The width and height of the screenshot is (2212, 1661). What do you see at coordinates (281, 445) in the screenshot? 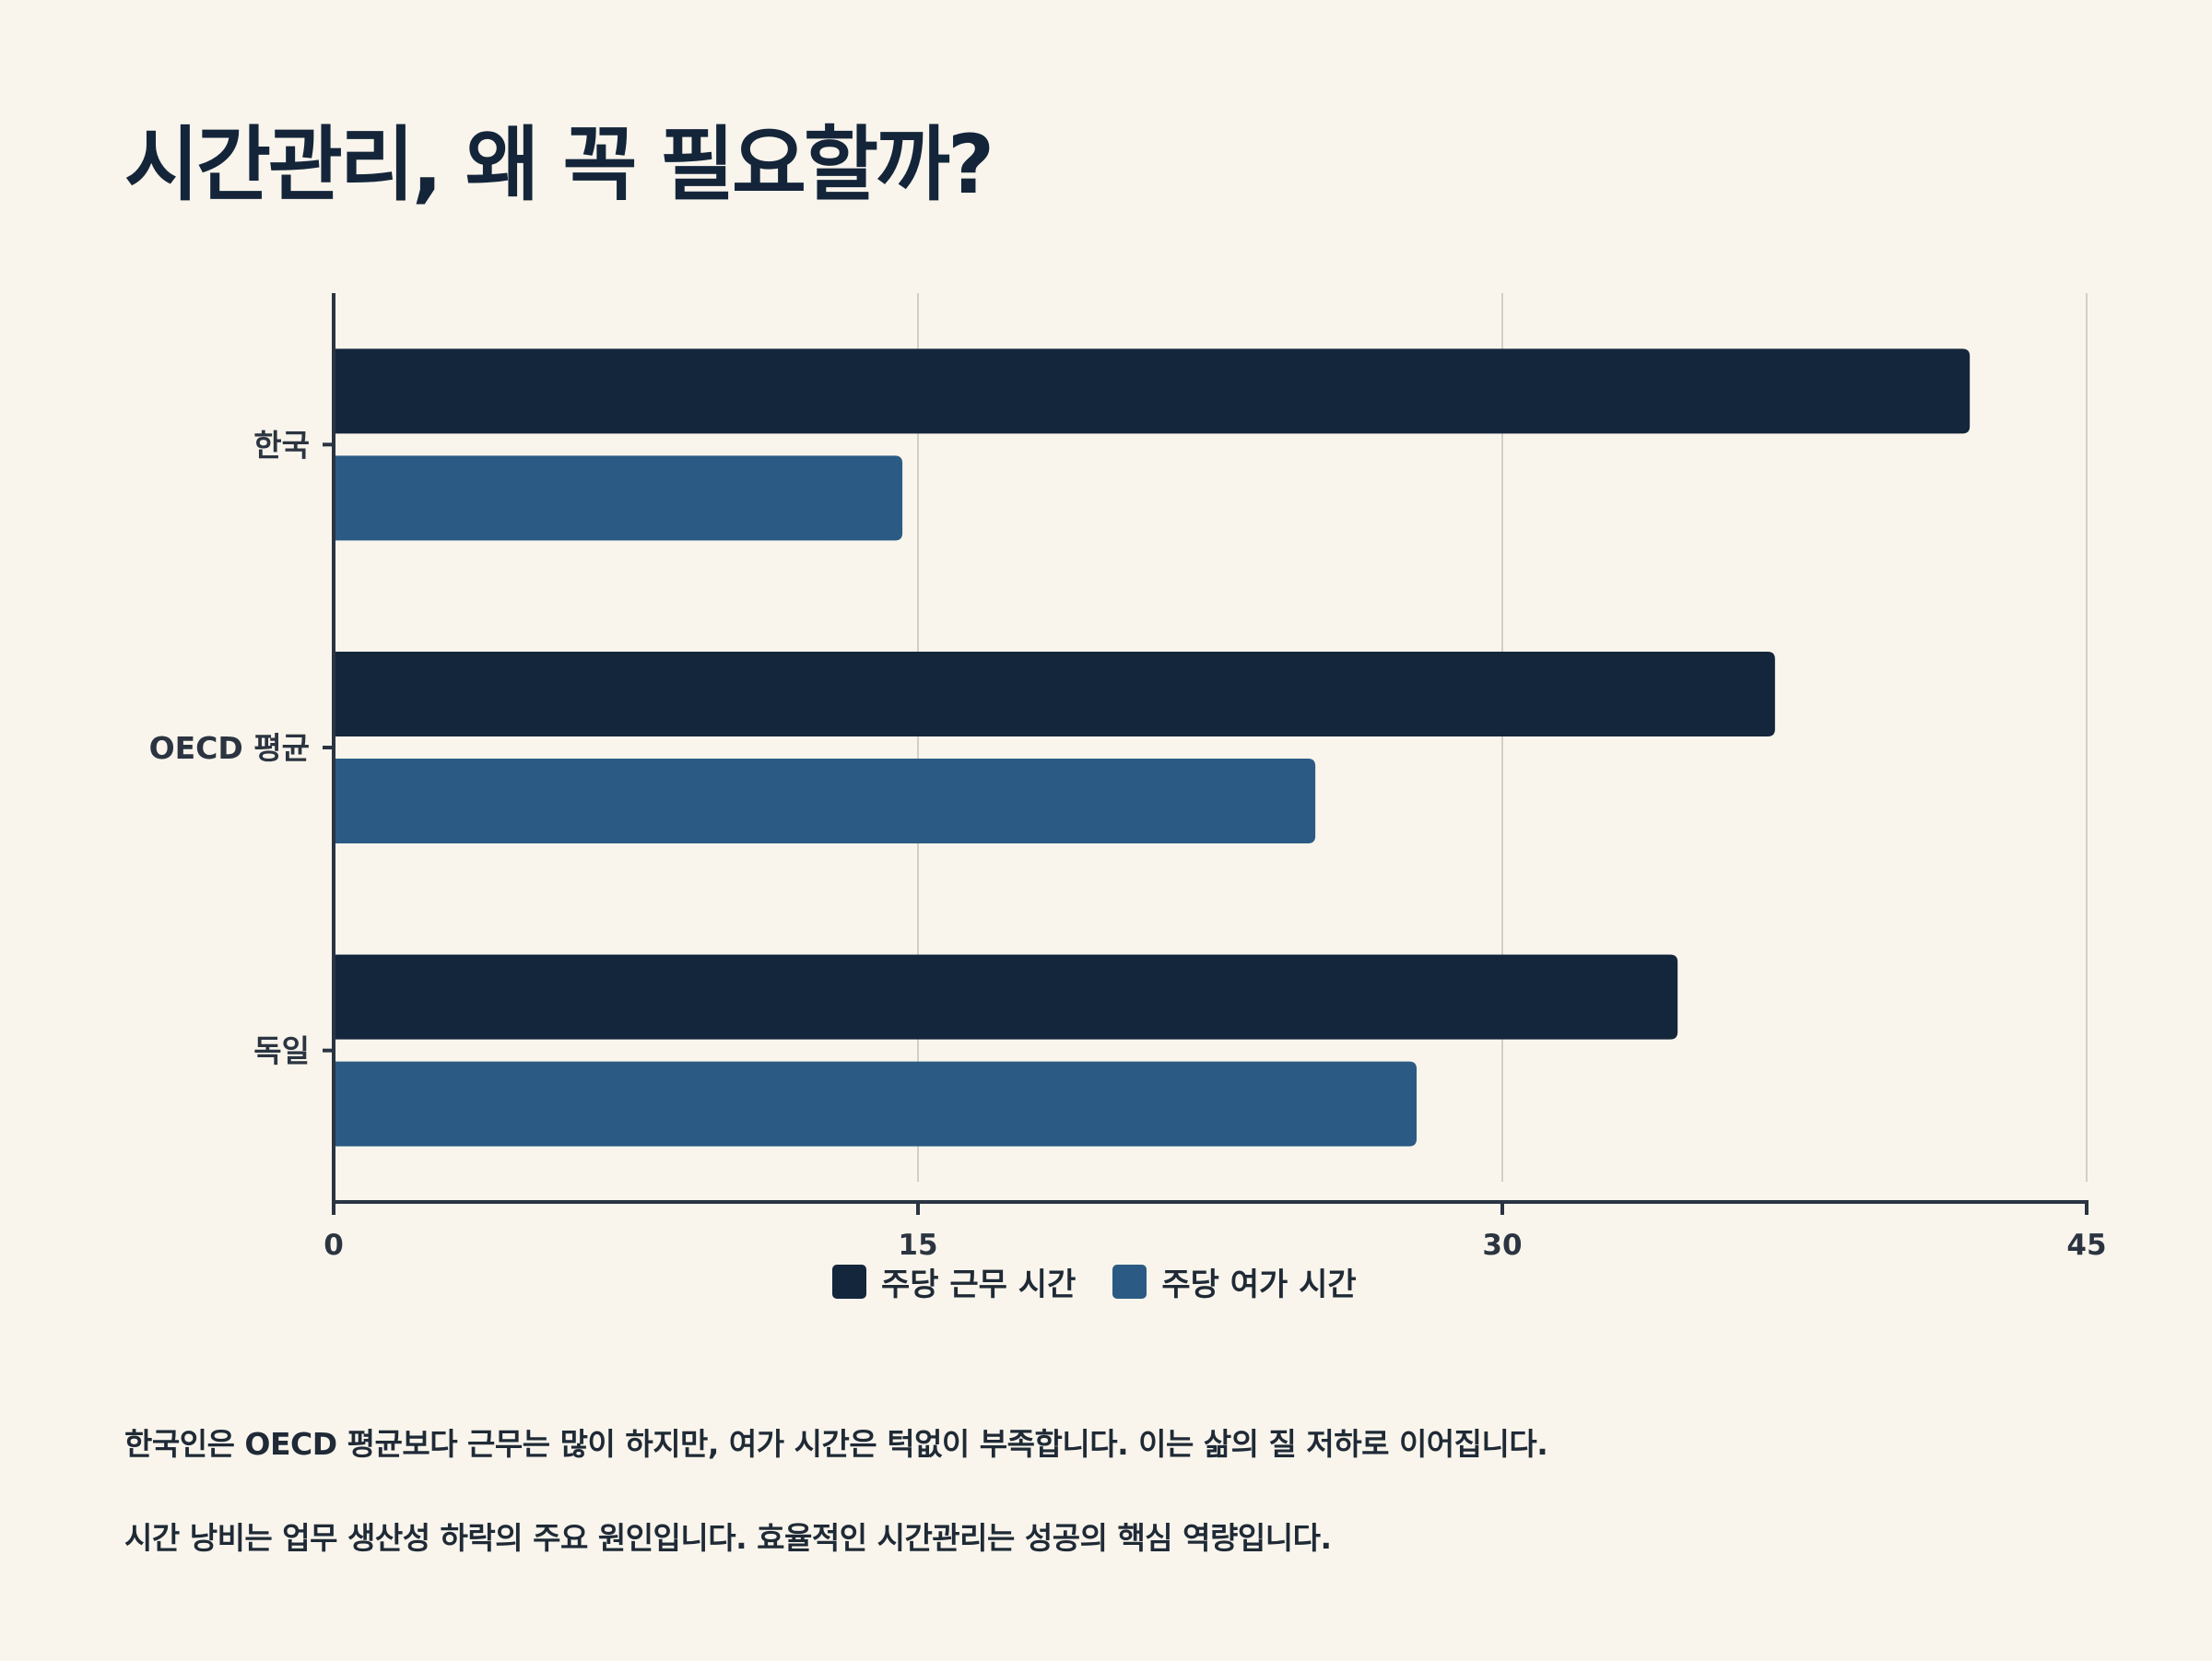
I see `category-label: 한국` at bounding box center [281, 445].